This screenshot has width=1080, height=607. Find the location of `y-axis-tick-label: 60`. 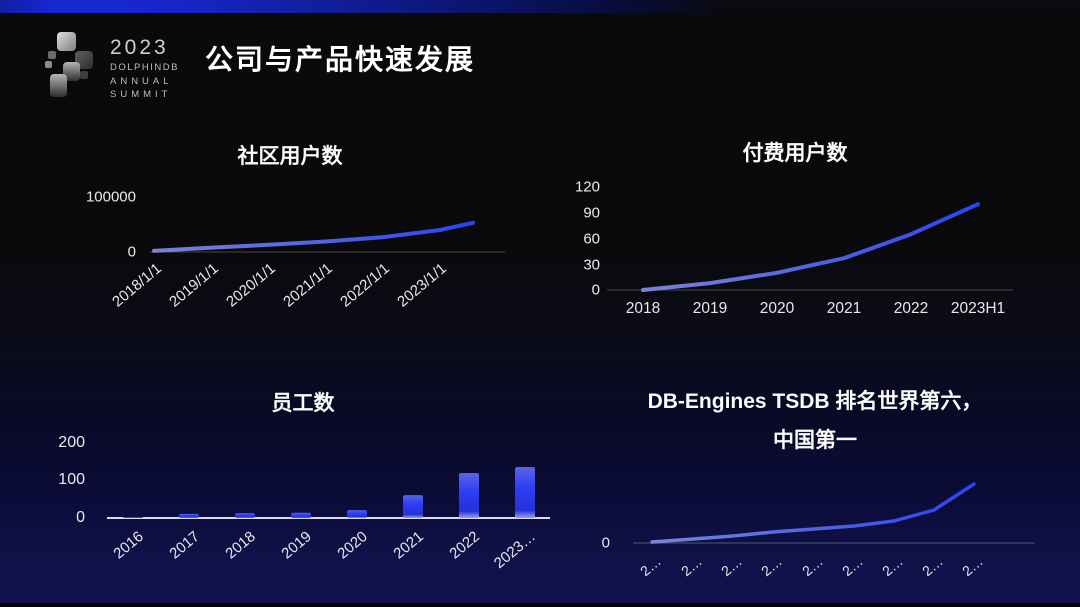

y-axis-tick-label: 60 is located at coordinates (591, 239).